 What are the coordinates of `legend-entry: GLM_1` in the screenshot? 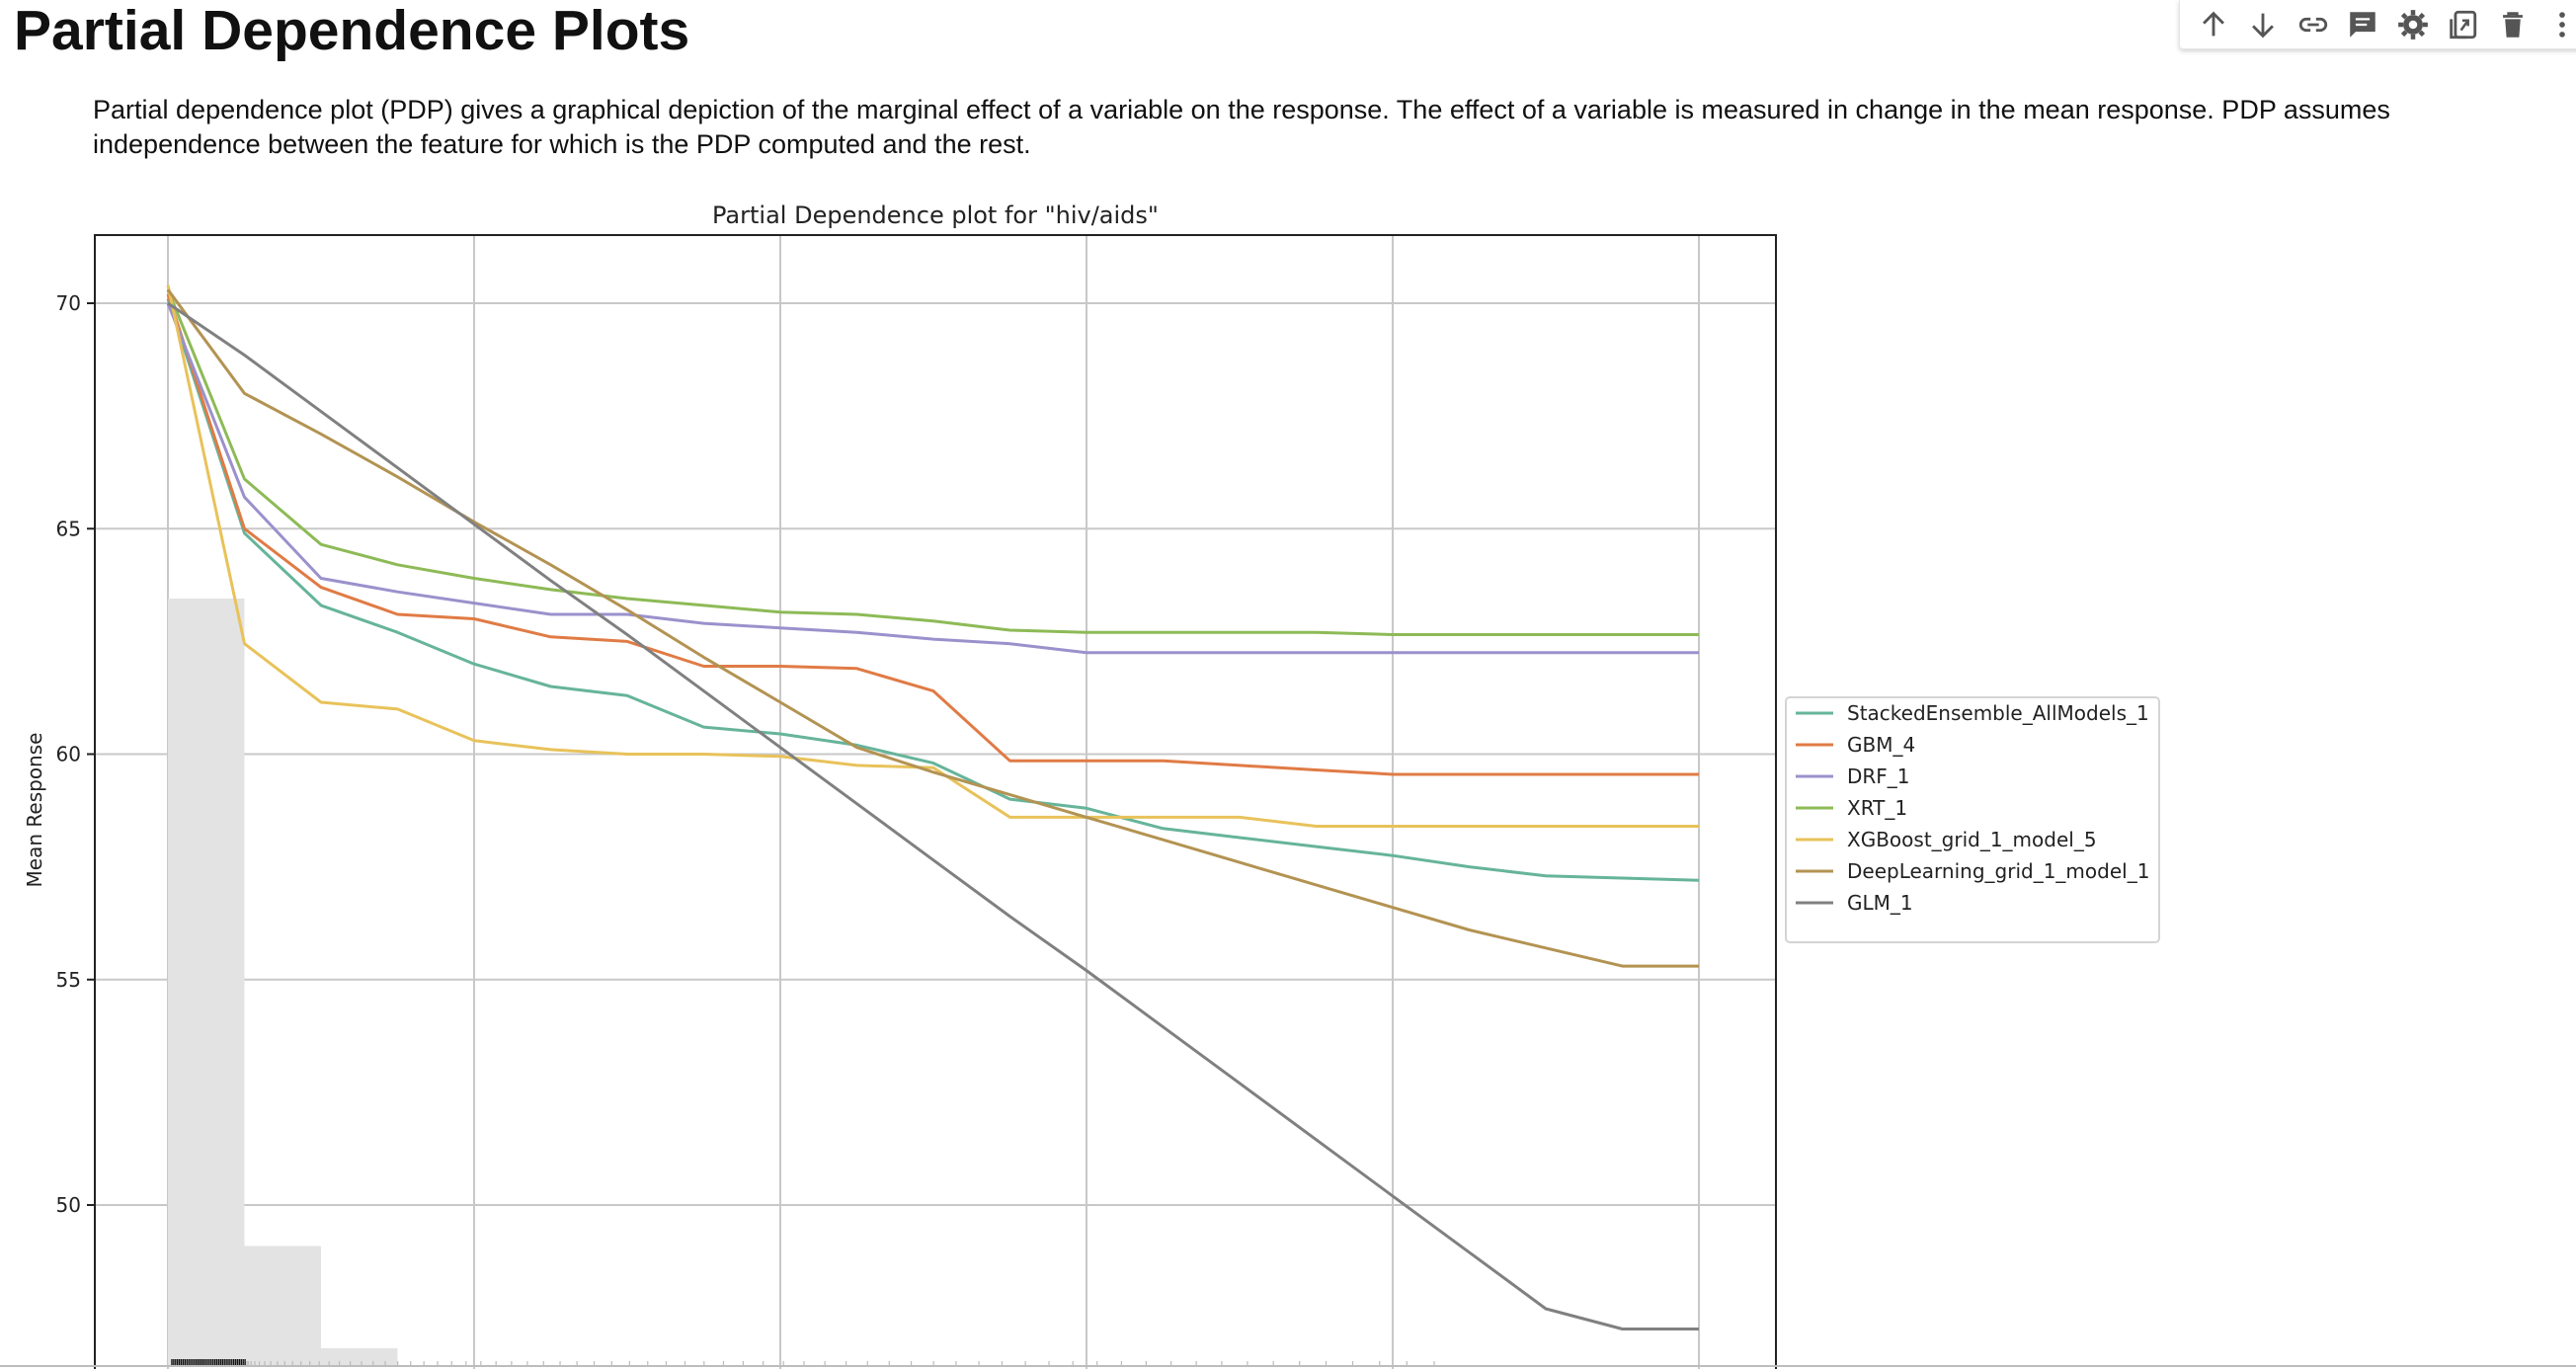 It's located at (1880, 903).